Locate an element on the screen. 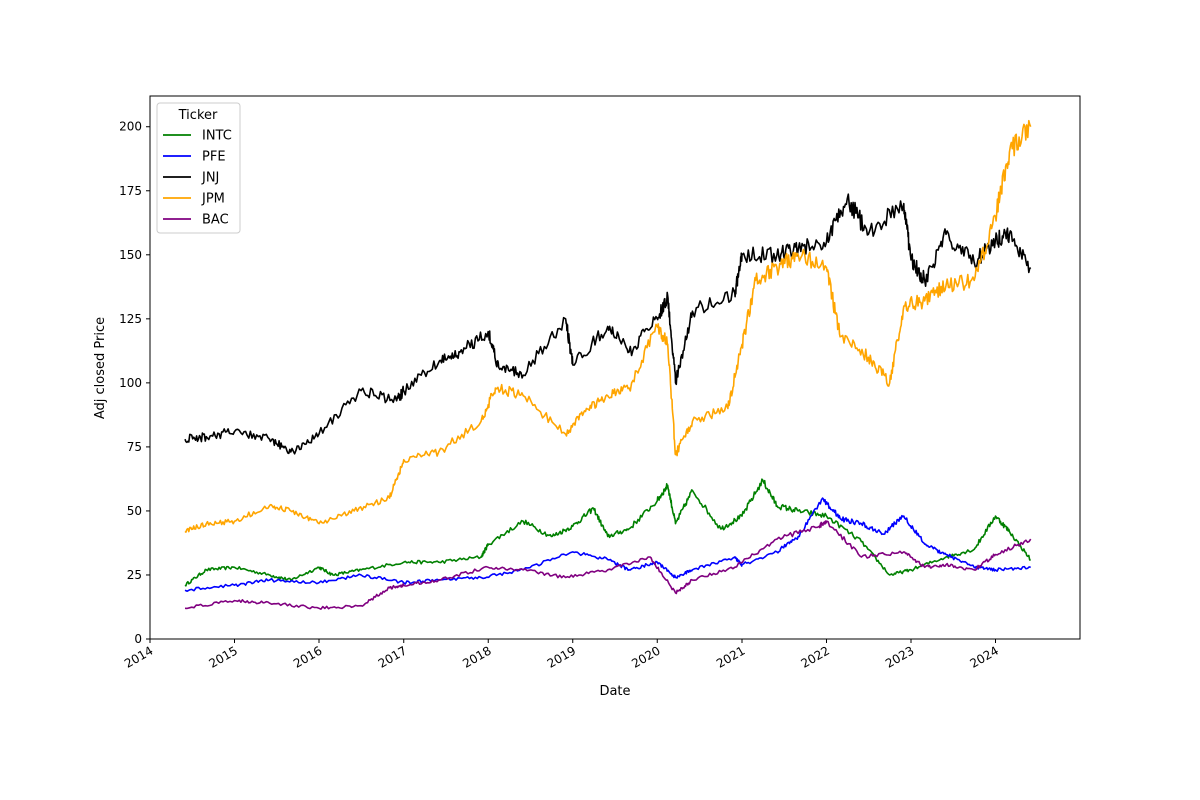 Image resolution: width=1200 pixels, height=800 pixels. legend-label-jpm: JPM is located at coordinates (213, 199).